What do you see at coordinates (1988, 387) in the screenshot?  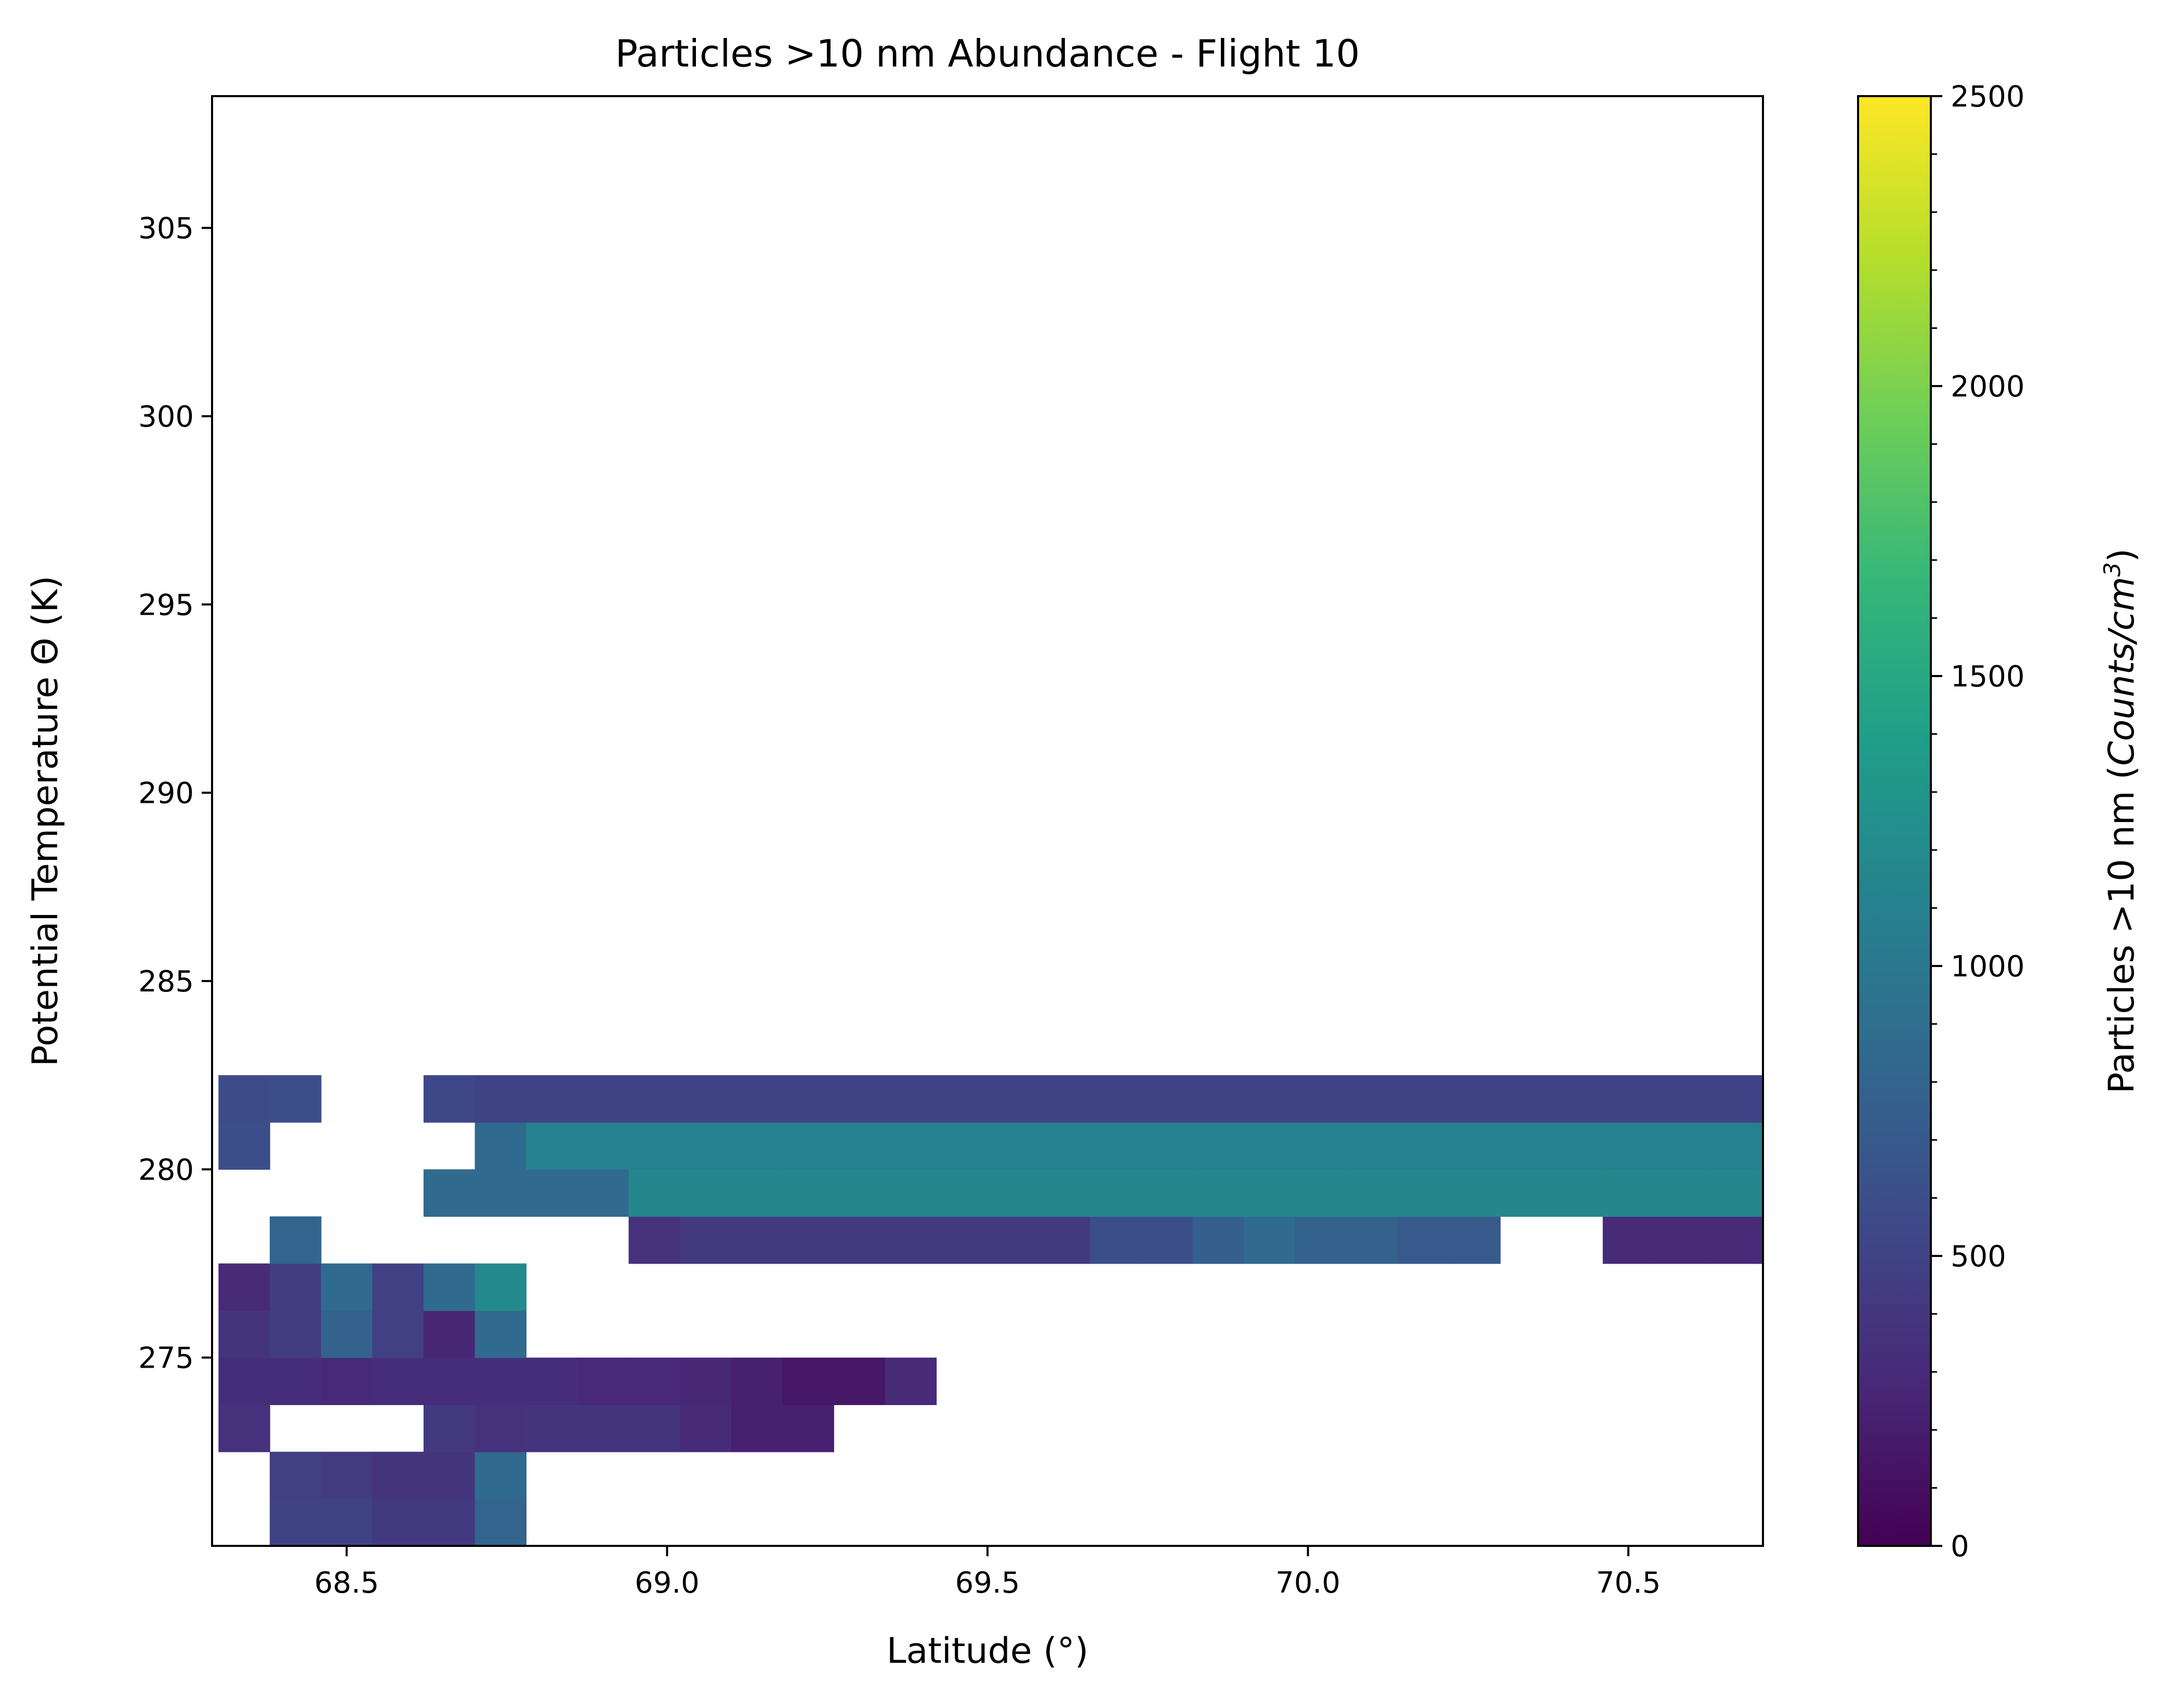 I see `colorbar-tick-label: 2000` at bounding box center [1988, 387].